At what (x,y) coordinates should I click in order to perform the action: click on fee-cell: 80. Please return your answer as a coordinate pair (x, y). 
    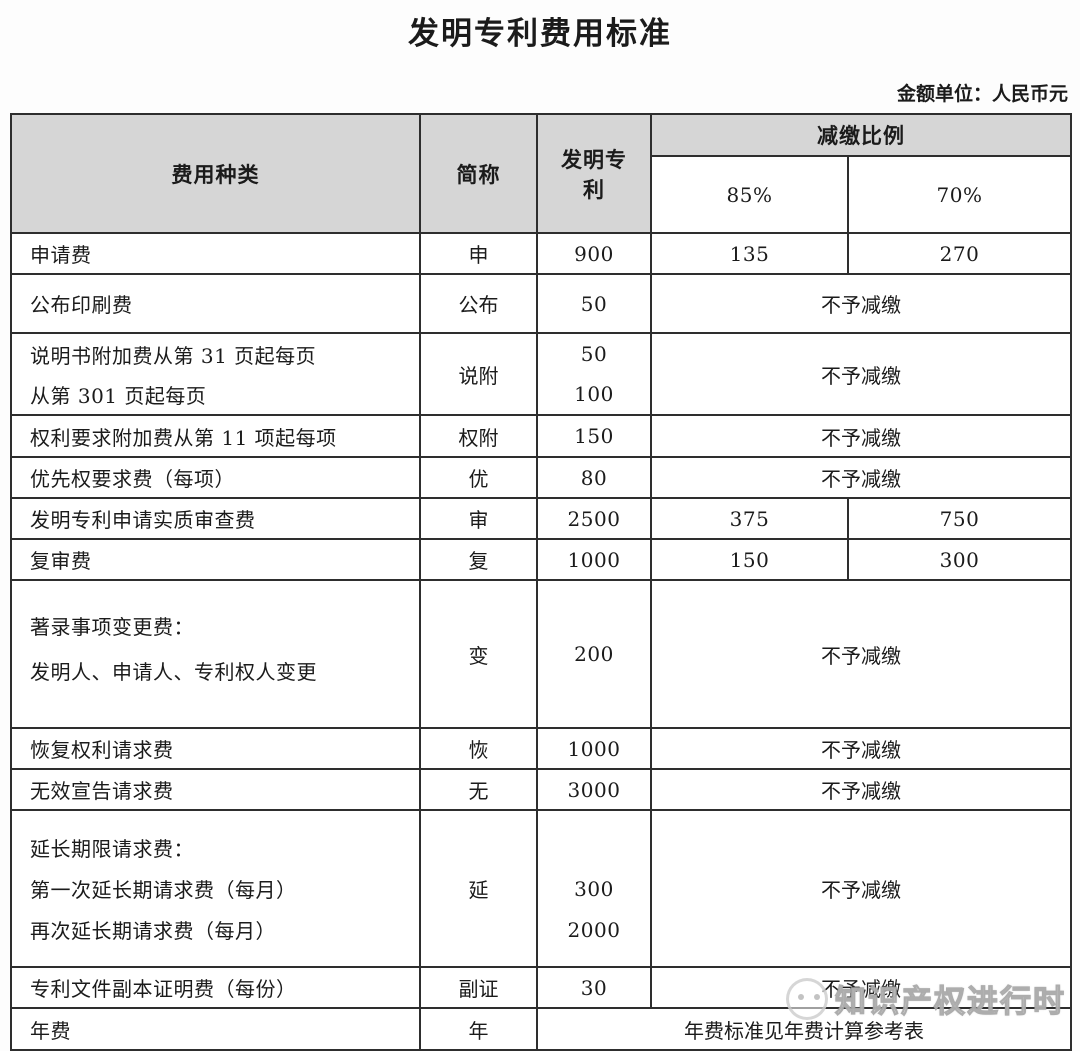
    Looking at the image, I should click on (594, 477).